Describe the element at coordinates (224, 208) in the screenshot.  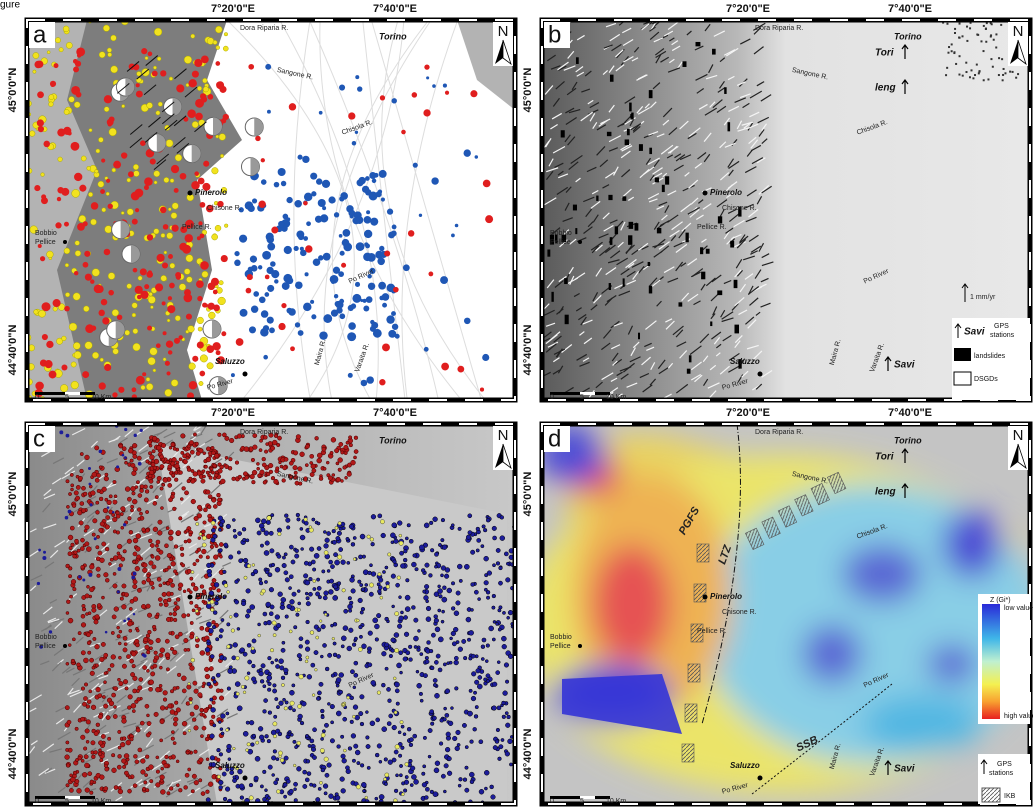
I see `place-label: Chisone R.` at that location.